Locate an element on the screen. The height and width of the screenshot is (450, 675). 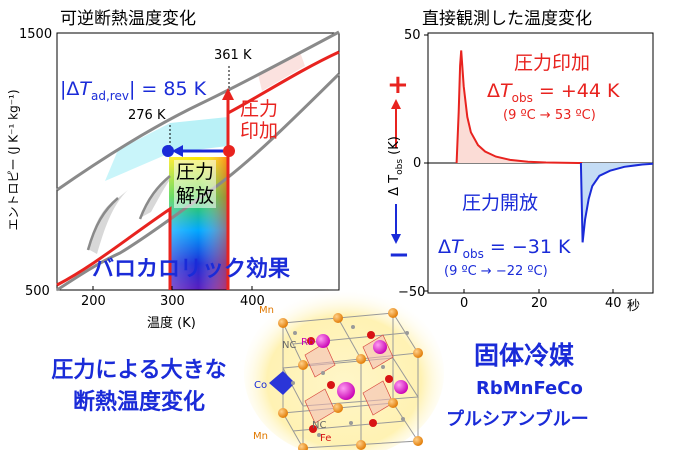
compound-name: プルシアンブルー is located at coordinates (517, 419).